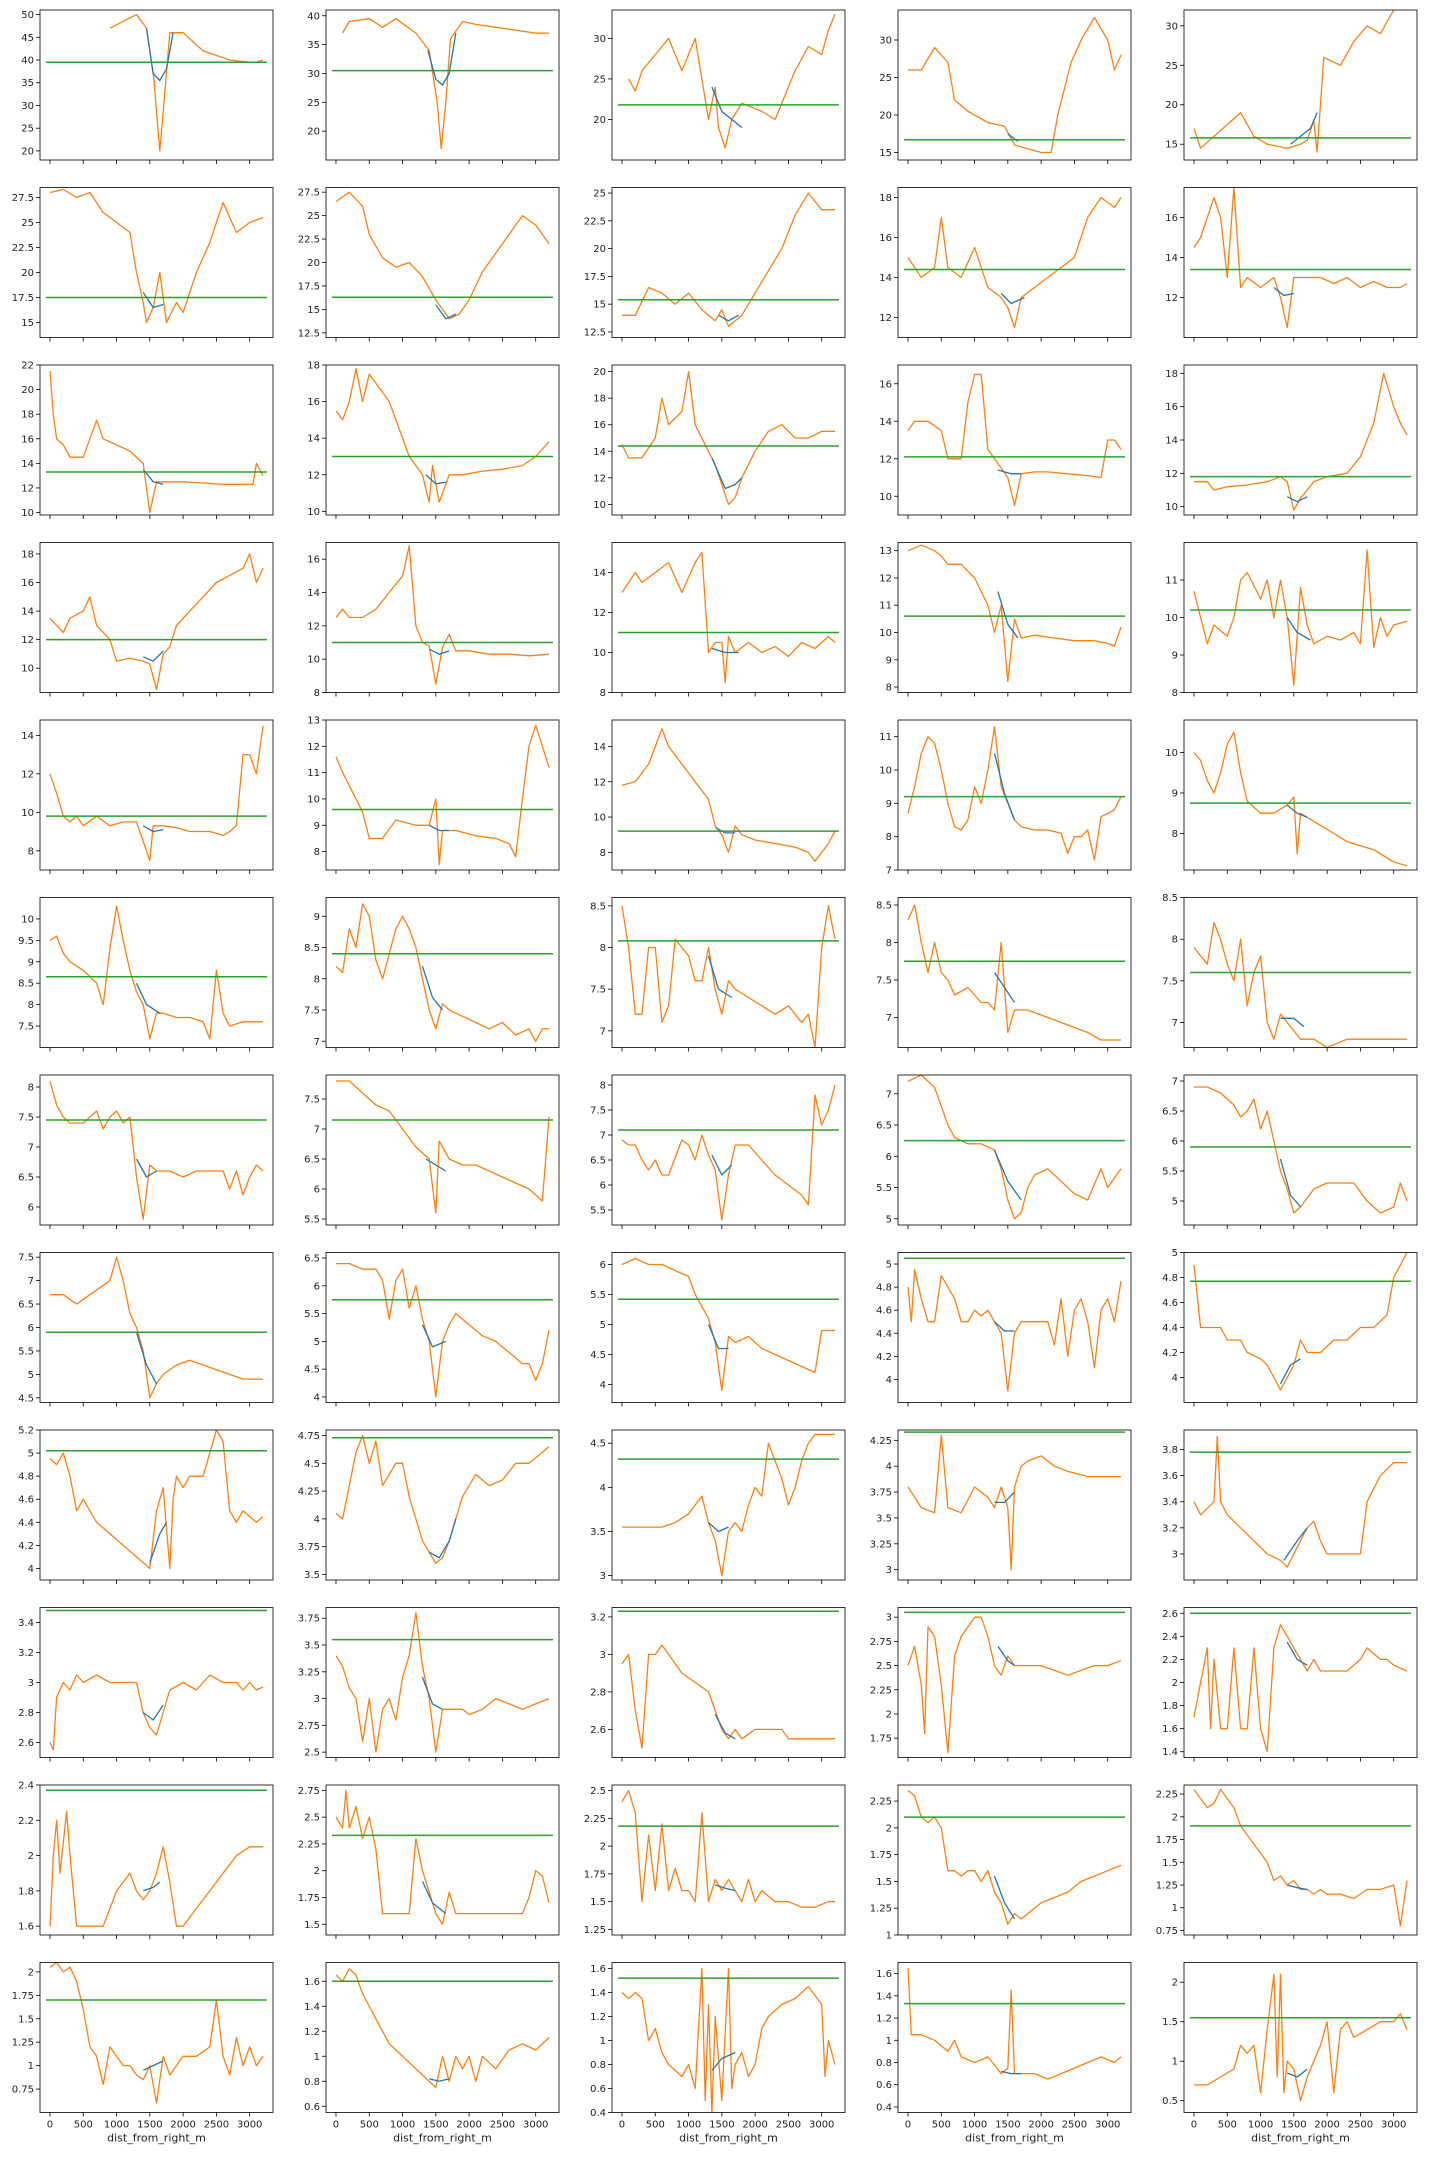 The width and height of the screenshot is (1440, 2160). What do you see at coordinates (885, 551) in the screenshot?
I see `y-tick-label: 13` at bounding box center [885, 551].